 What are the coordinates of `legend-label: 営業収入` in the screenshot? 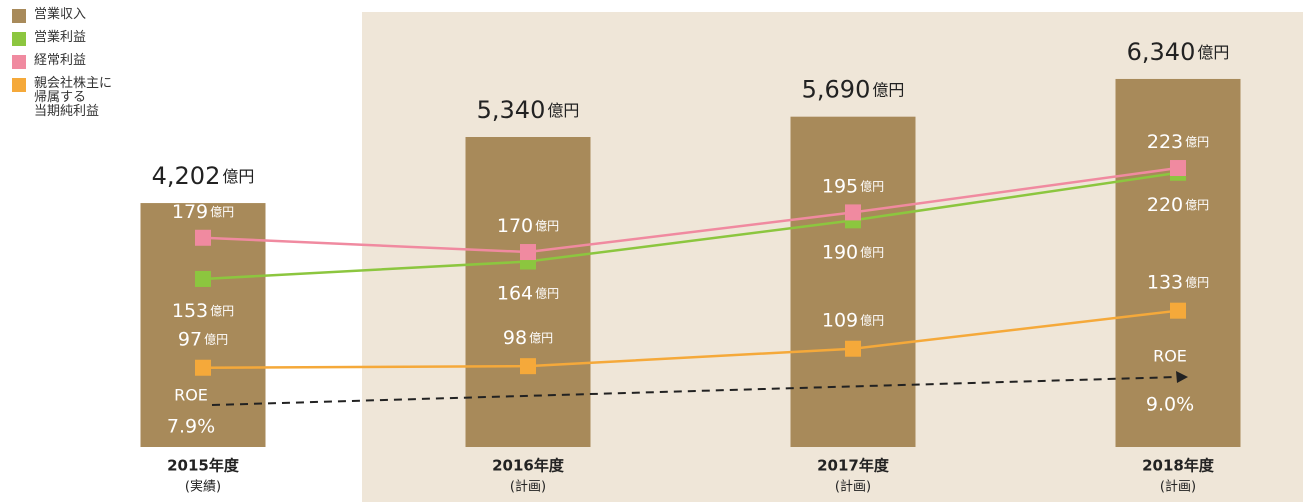 It's located at (60, 14).